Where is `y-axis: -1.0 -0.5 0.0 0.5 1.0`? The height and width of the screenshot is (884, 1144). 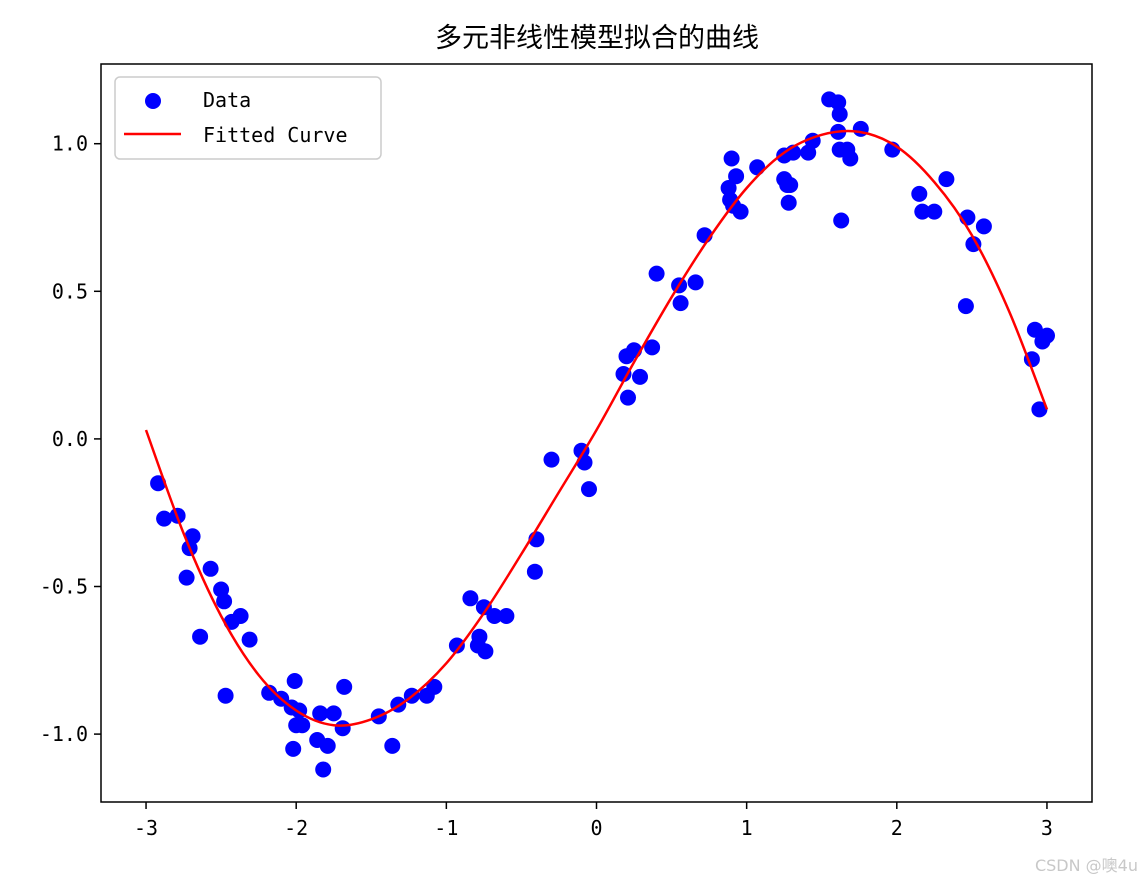
y-axis: -1.0 -0.5 0.0 0.5 1.0 is located at coordinates (70, 439).